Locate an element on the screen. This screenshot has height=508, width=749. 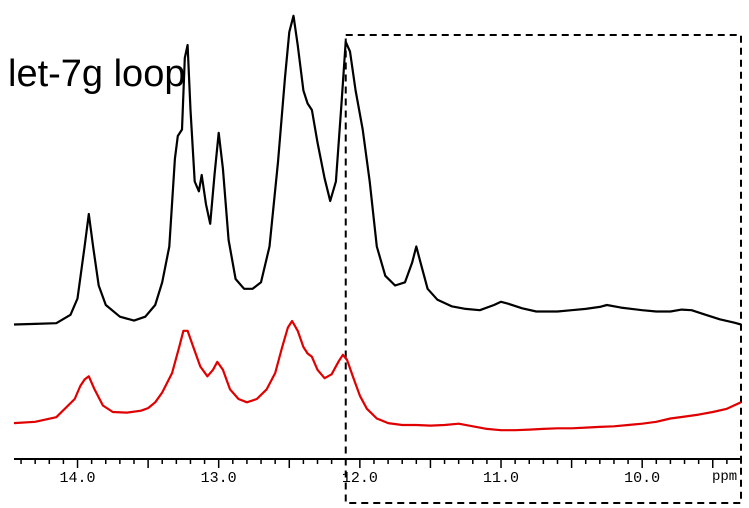
chart-title: let-7g loop is located at coordinates (96, 74).